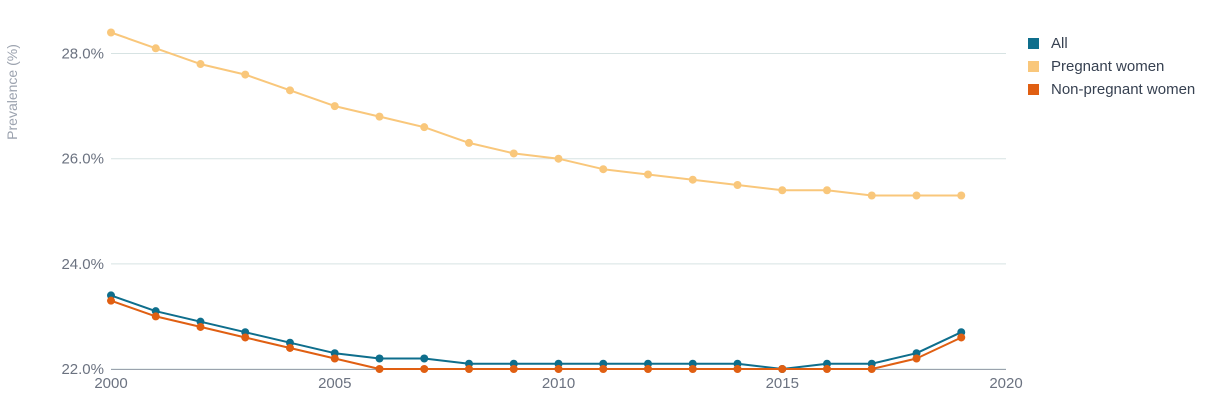 The height and width of the screenshot is (403, 1230). I want to click on series-all, so click(536, 332).